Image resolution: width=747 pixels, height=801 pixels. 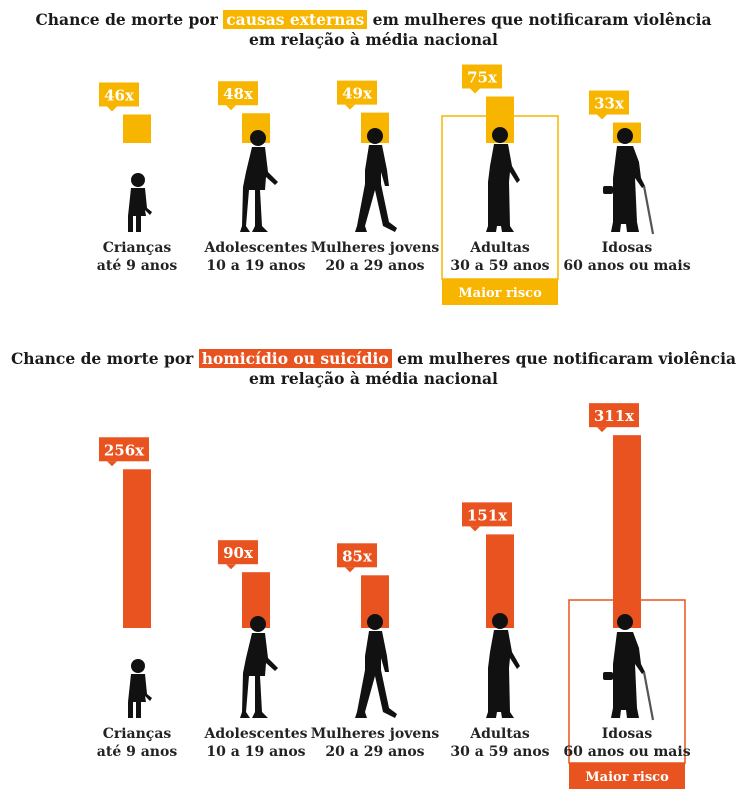 What do you see at coordinates (373, 39) in the screenshot?
I see `chart-1-title-line2: em relação à média nacional` at bounding box center [373, 39].